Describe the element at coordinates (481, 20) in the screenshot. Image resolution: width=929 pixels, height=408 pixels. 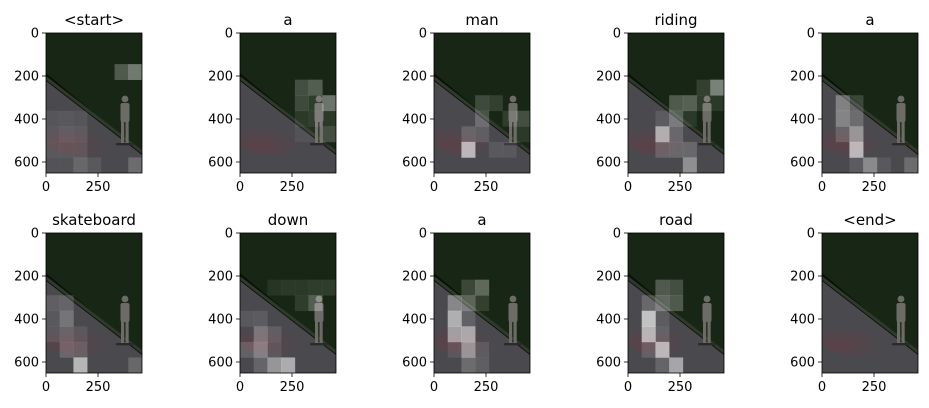
I see `panel-title: man` at that location.